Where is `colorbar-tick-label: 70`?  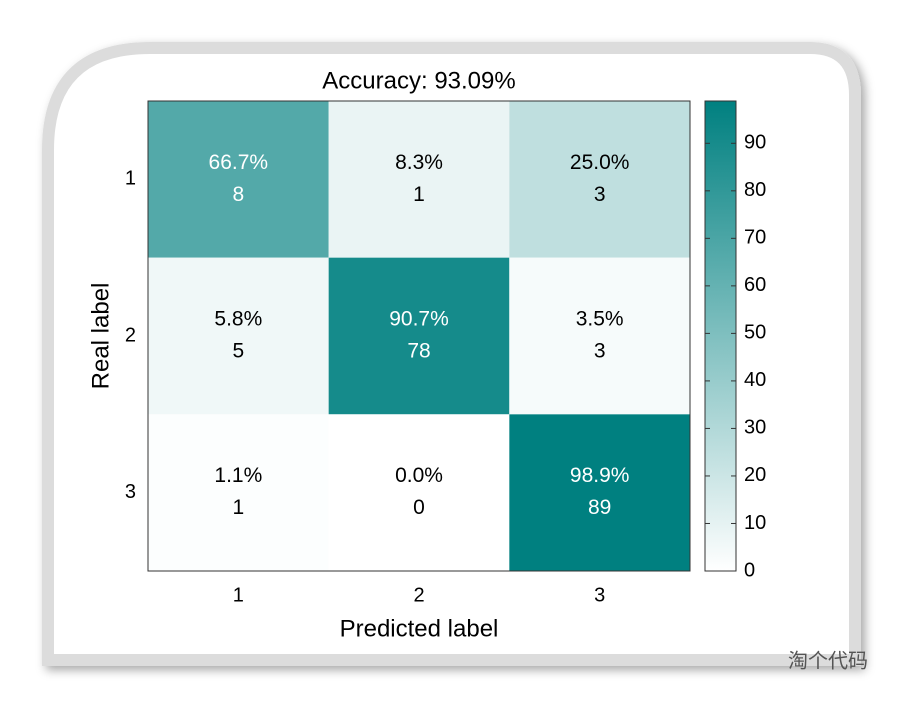 colorbar-tick-label: 70 is located at coordinates (755, 238).